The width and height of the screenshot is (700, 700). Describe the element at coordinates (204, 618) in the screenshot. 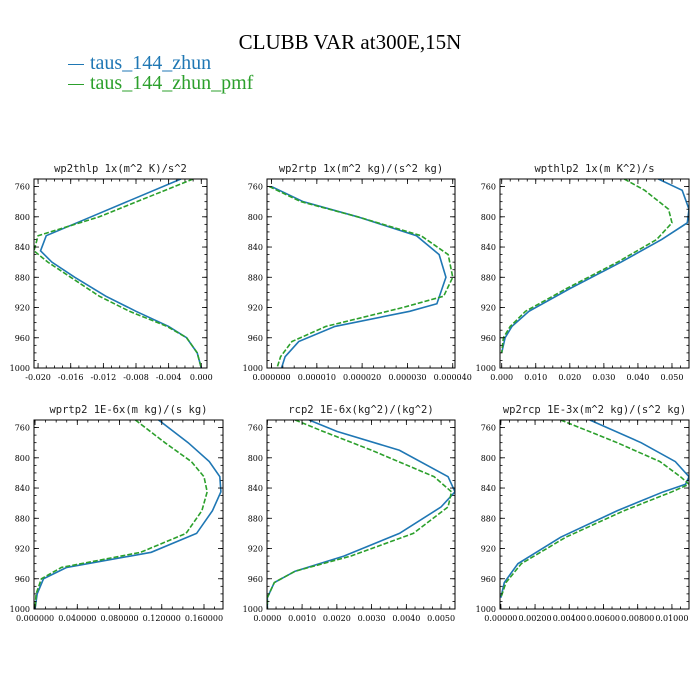

I see `x-tick-label: 0.160000` at that location.